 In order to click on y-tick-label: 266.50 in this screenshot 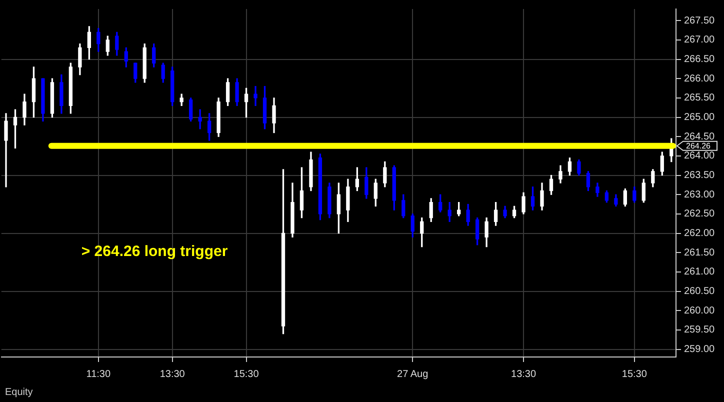, I will do `click(700, 60)`.